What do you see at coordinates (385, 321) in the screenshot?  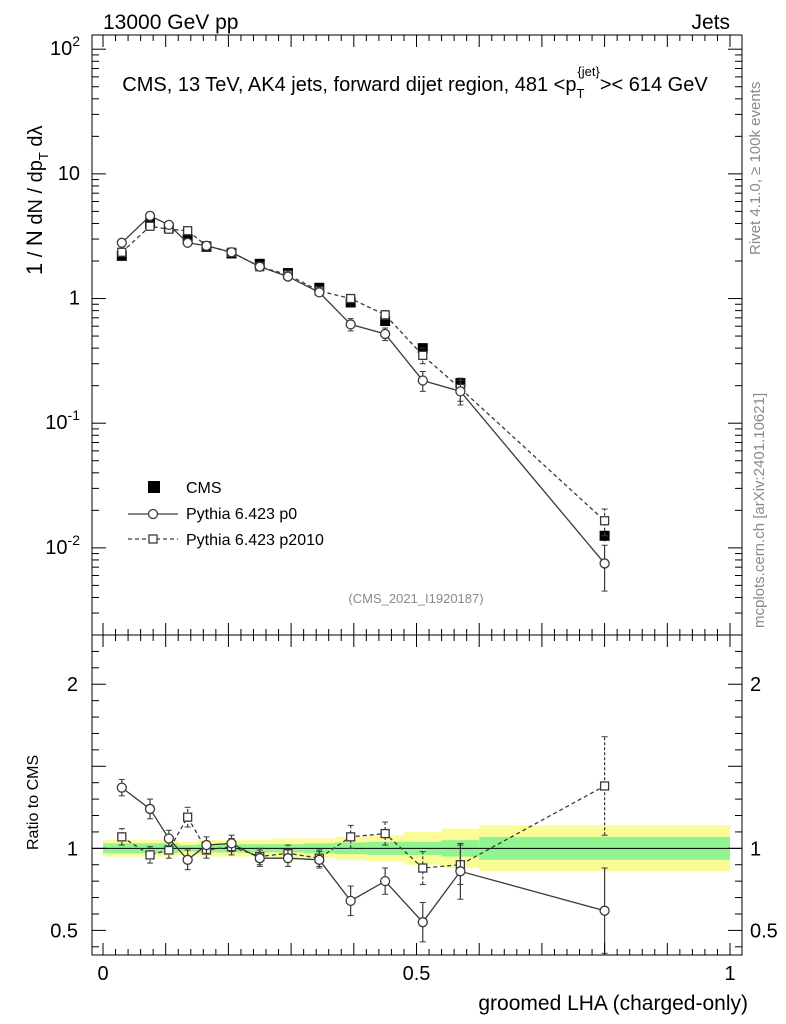 I see `cms-data-point` at bounding box center [385, 321].